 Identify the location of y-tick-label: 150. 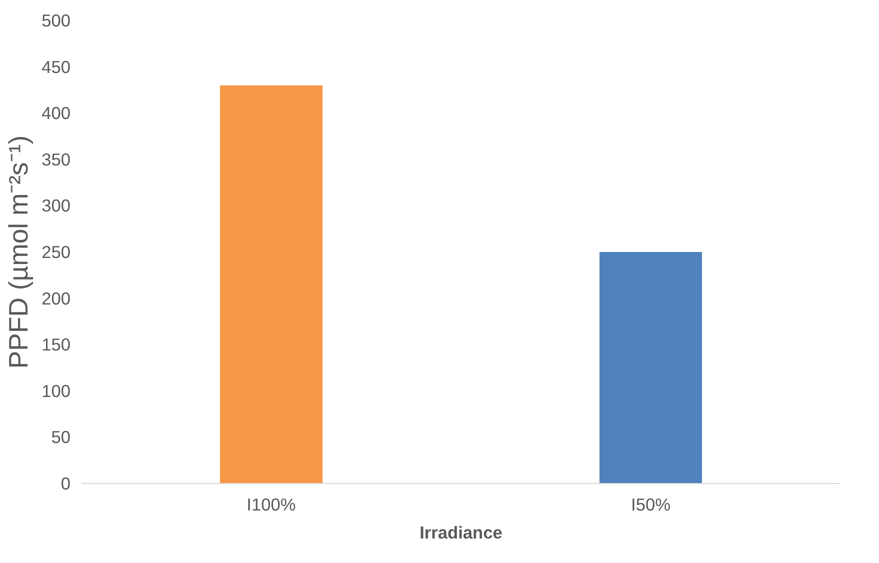
(56, 344).